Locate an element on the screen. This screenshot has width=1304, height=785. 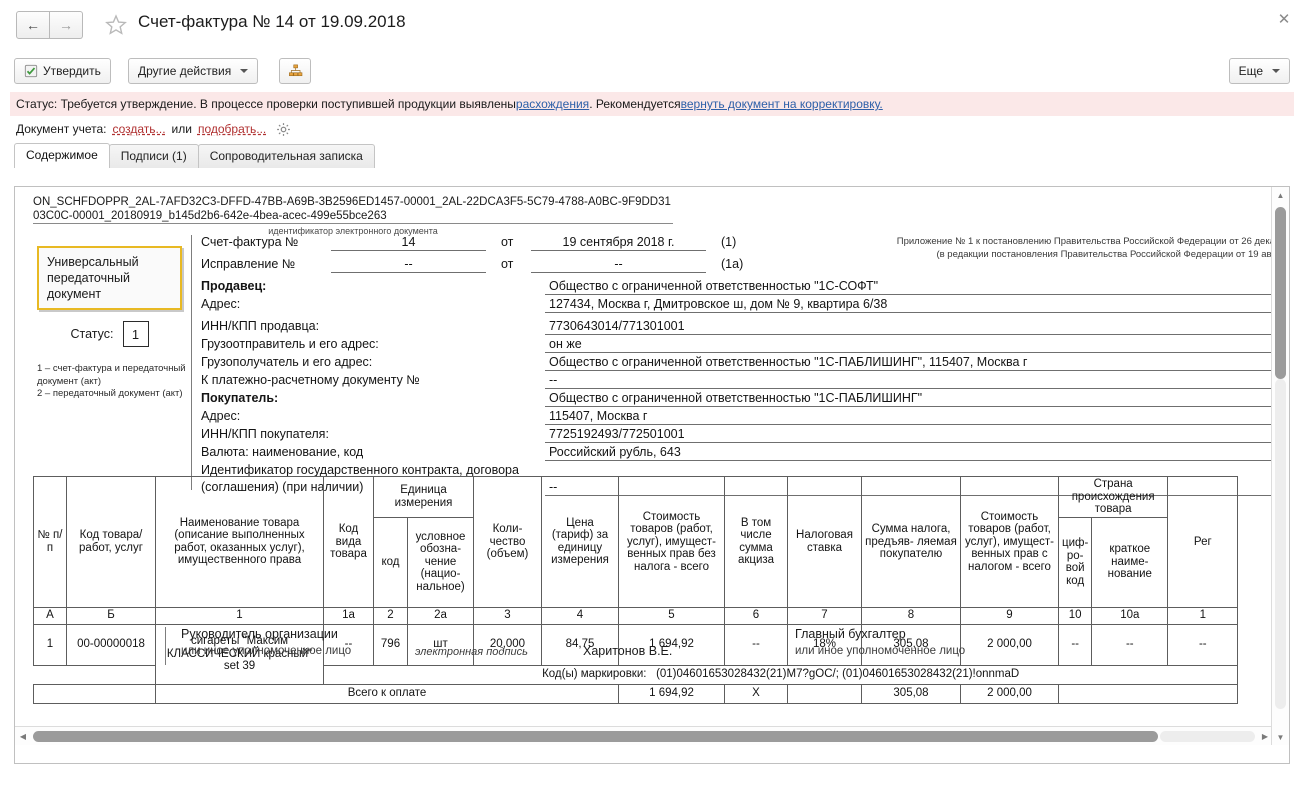
payment-document-label: К платежно-расчетному документу № is located at coordinates (310, 380).